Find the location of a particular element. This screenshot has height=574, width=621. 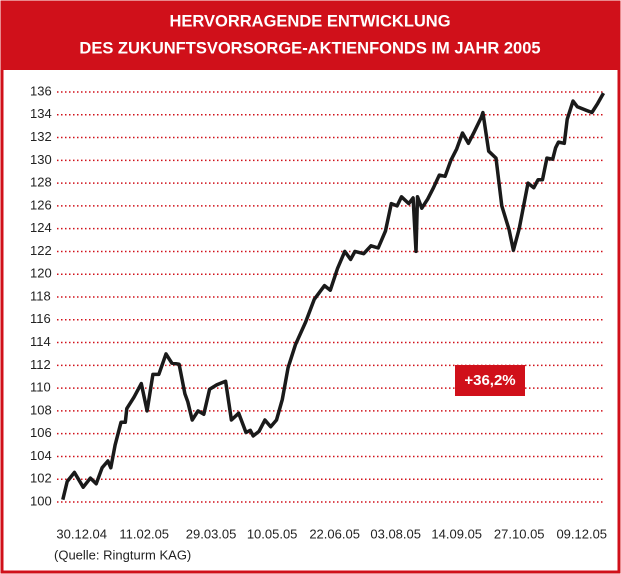

x-tick-label: 09.12.05 is located at coordinates (581, 533).